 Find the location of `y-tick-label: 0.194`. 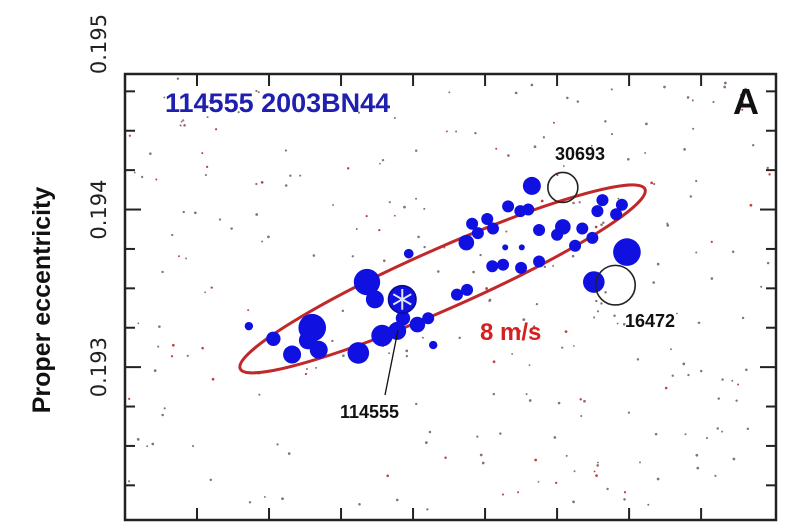

y-tick-label: 0.194 is located at coordinates (99, 209).